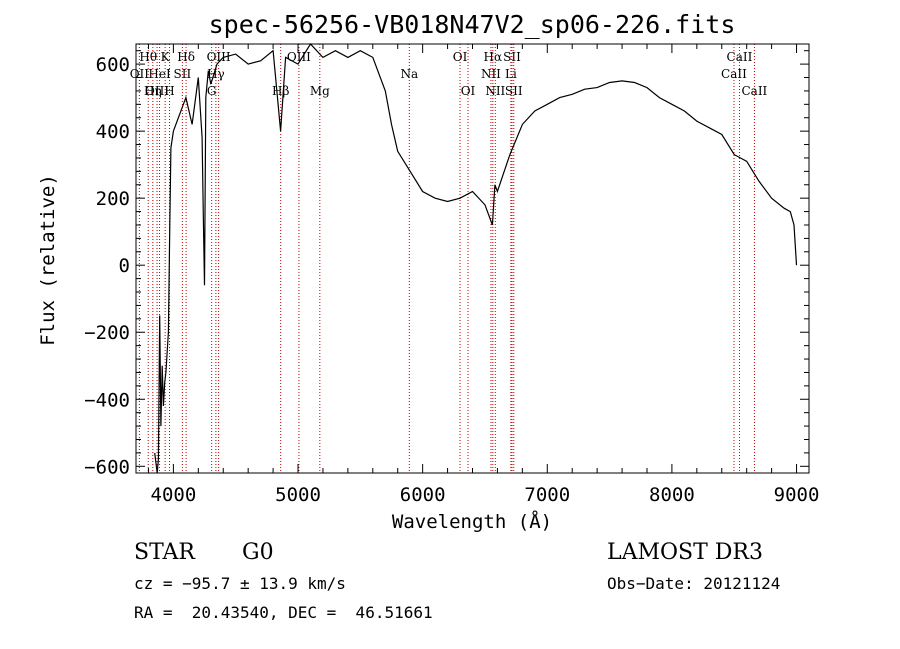  What do you see at coordinates (148, 57) in the screenshot?
I see `line-label-0: Hθ` at bounding box center [148, 57].